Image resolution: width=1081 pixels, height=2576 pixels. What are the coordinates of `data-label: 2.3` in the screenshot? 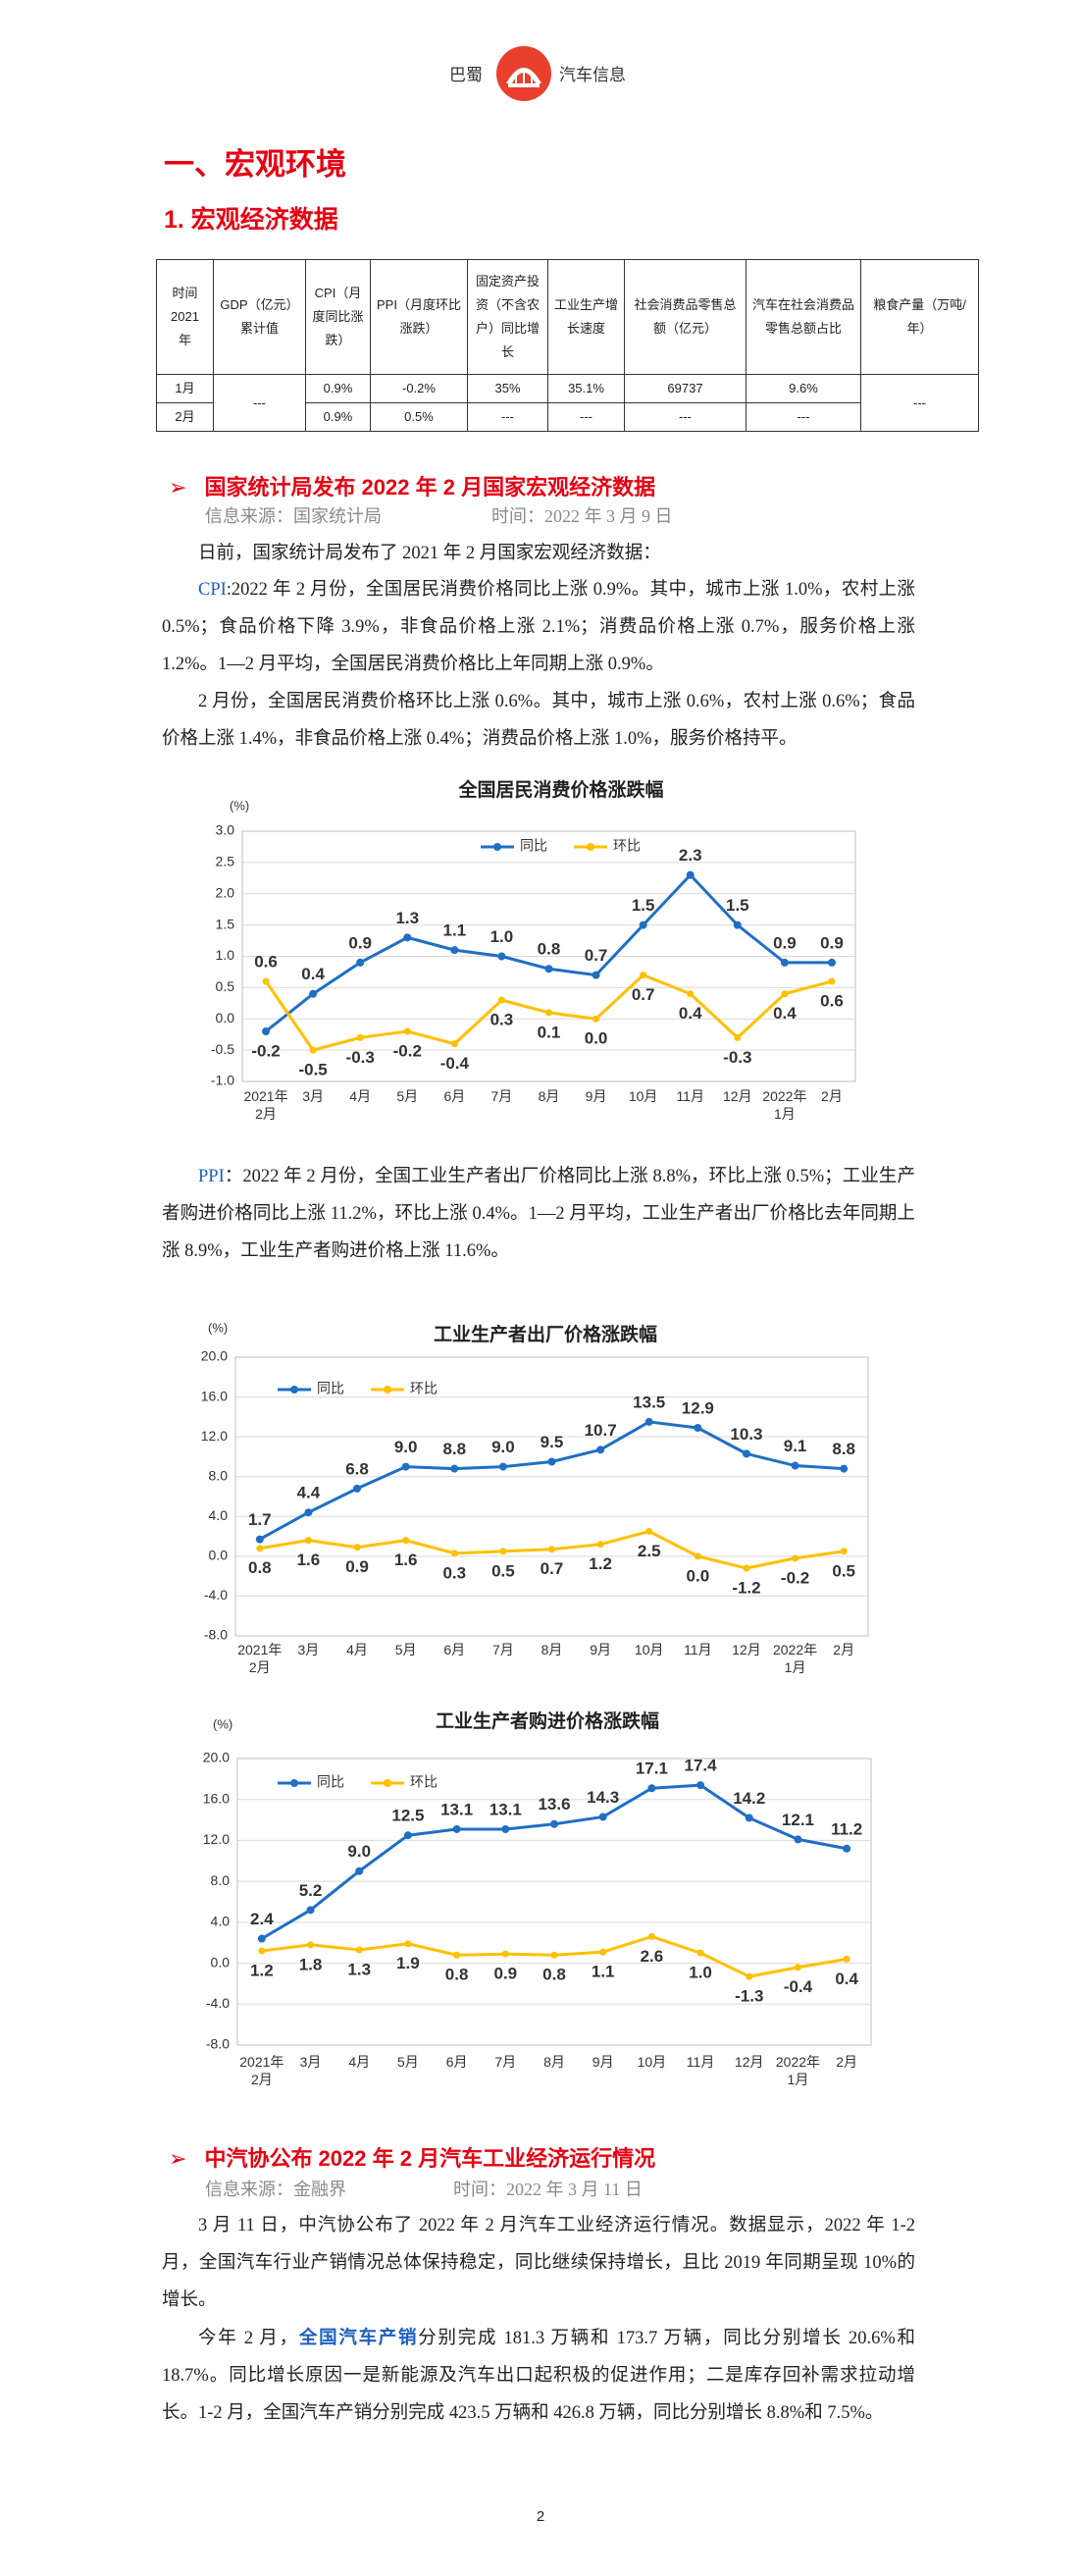 It's located at (690, 855).